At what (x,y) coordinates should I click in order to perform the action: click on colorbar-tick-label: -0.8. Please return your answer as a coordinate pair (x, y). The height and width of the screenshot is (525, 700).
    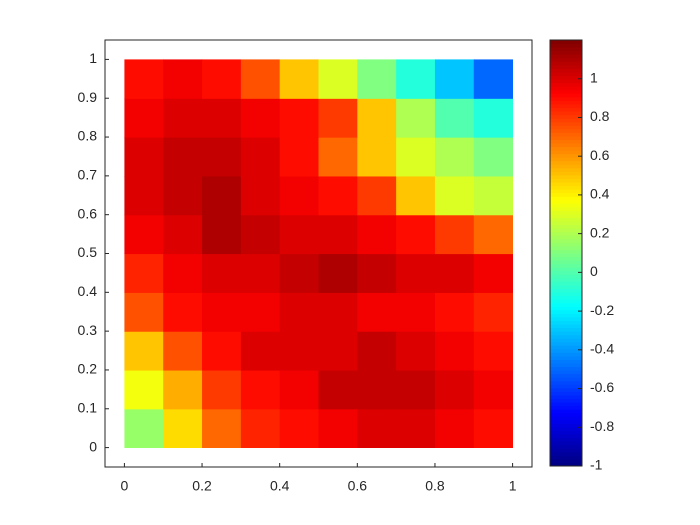
    Looking at the image, I should click on (602, 426).